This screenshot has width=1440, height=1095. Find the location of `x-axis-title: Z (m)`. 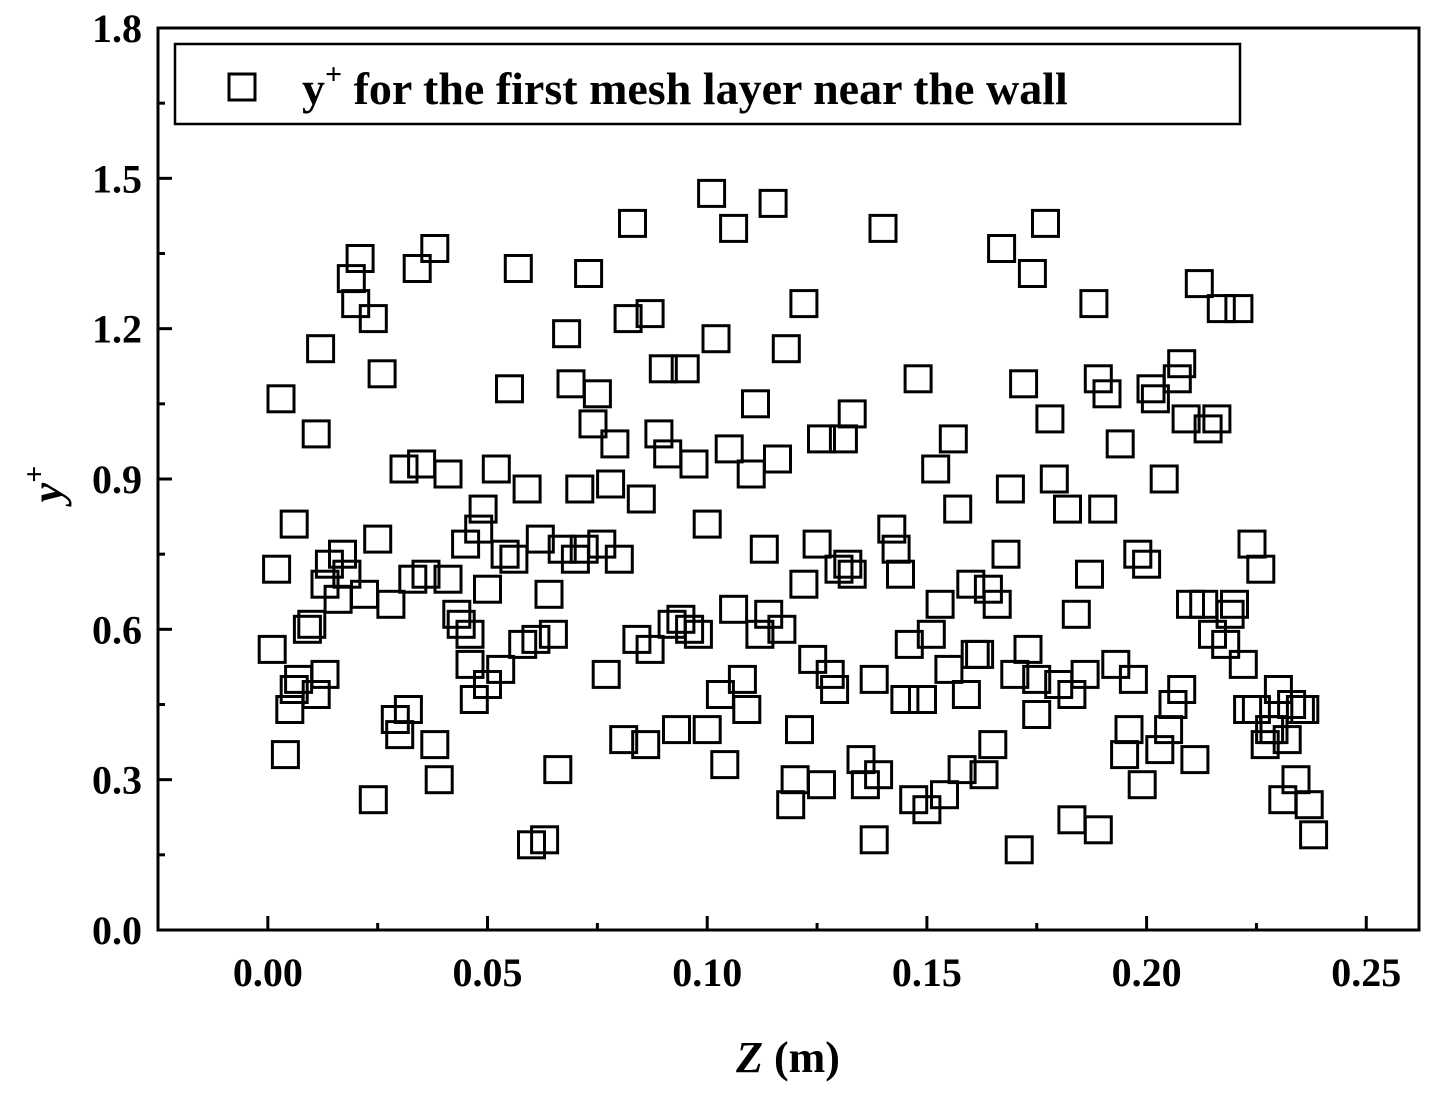

x-axis-title: Z (m) is located at coordinates (787, 1057).